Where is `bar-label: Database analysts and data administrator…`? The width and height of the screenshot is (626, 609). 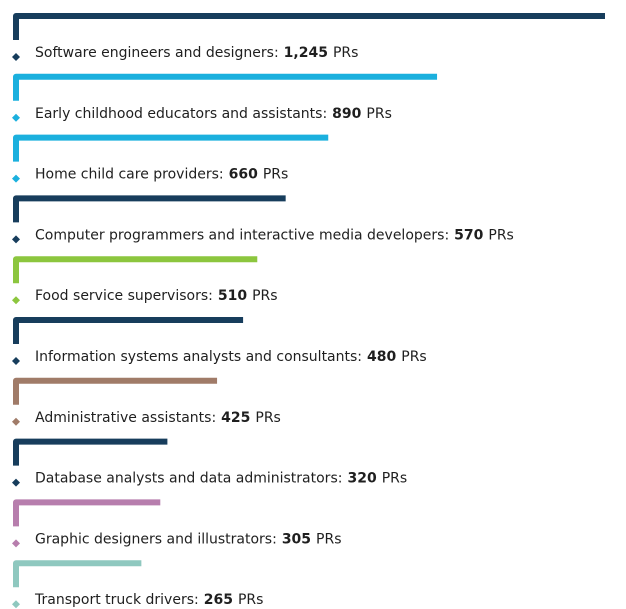 bar-label: Database analysts and data administrator… is located at coordinates (221, 479).